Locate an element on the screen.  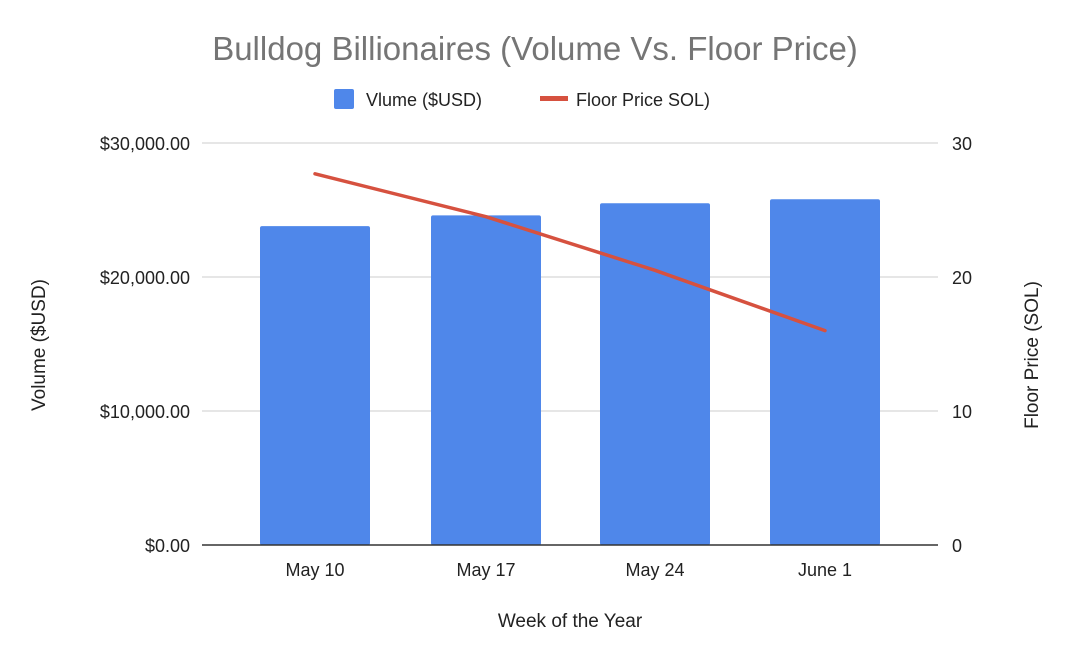
floor-price-line is located at coordinates (570, 252).